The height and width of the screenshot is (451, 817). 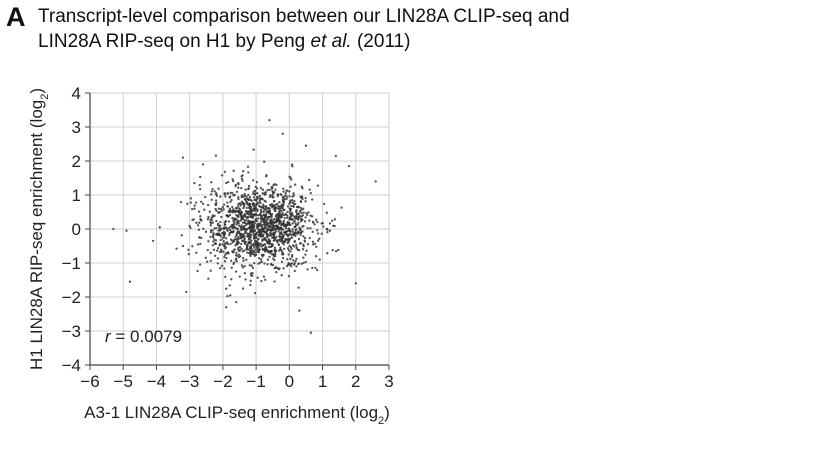 What do you see at coordinates (71, 263) in the screenshot?
I see `y-tick-label: −1` at bounding box center [71, 263].